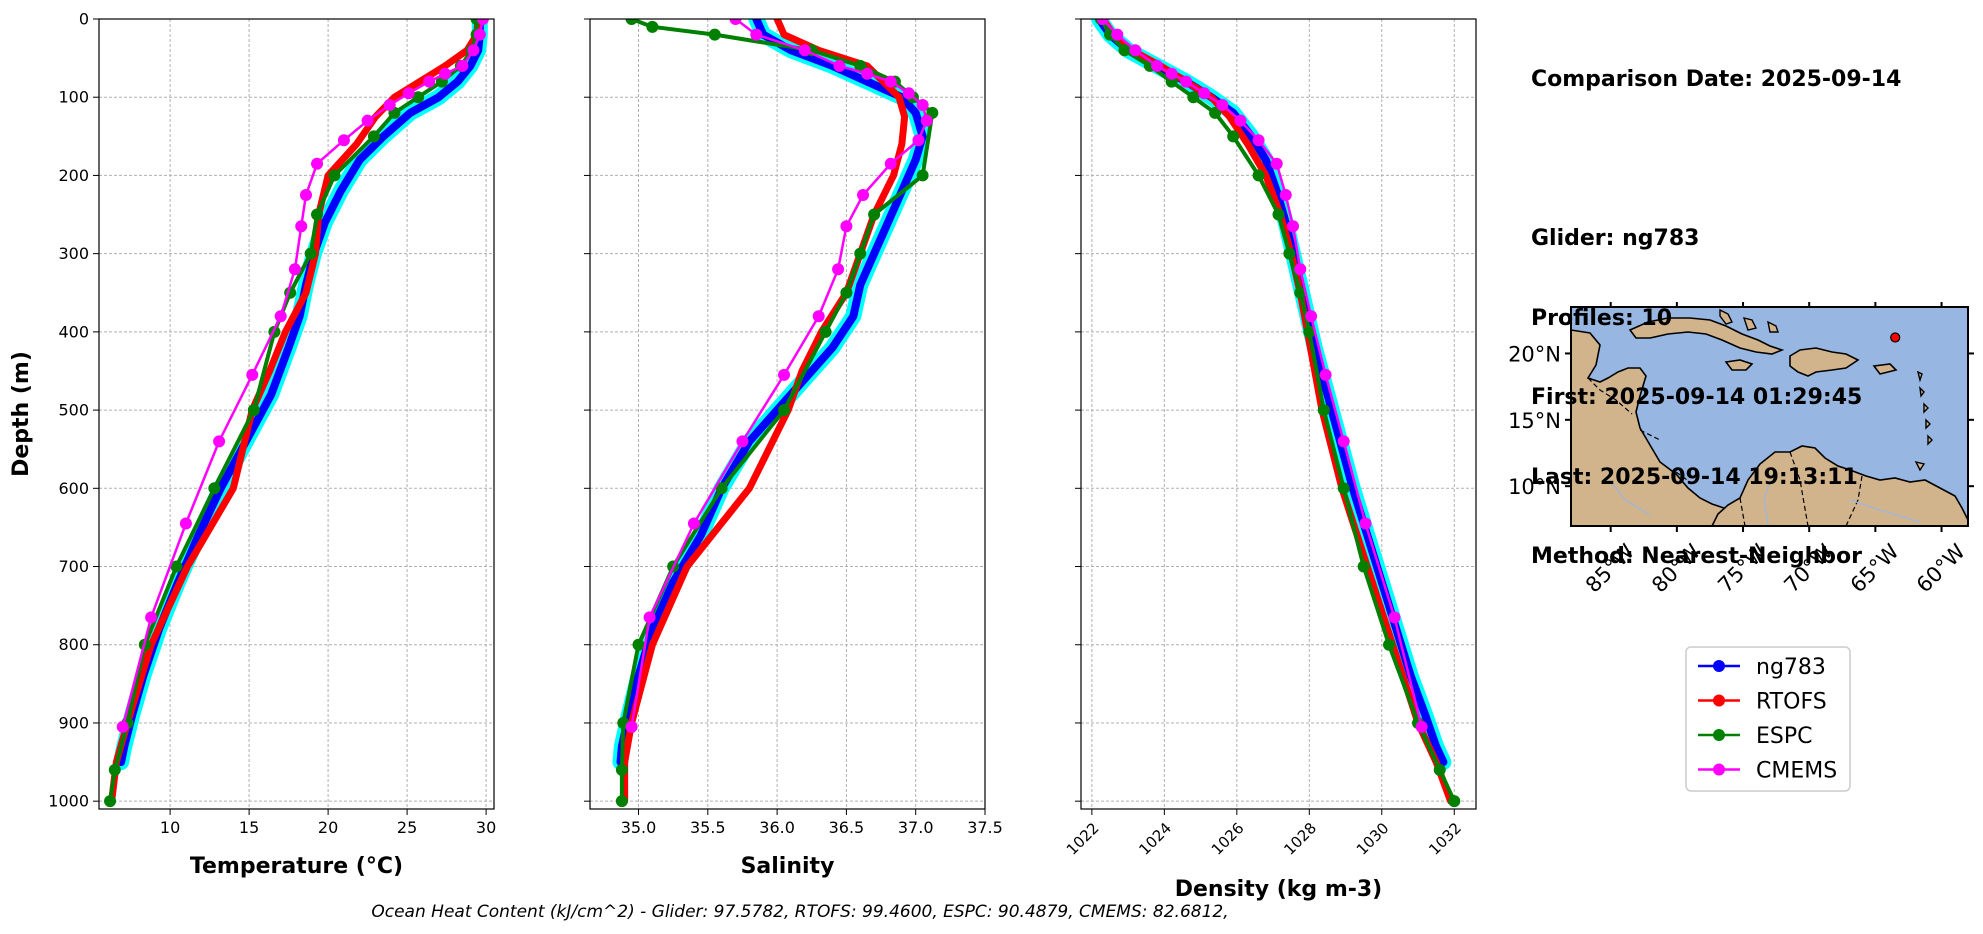 The image size is (1983, 934). Describe the element at coordinates (1534, 487) in the screenshot. I see `map-lat-label: 10°N` at that location.